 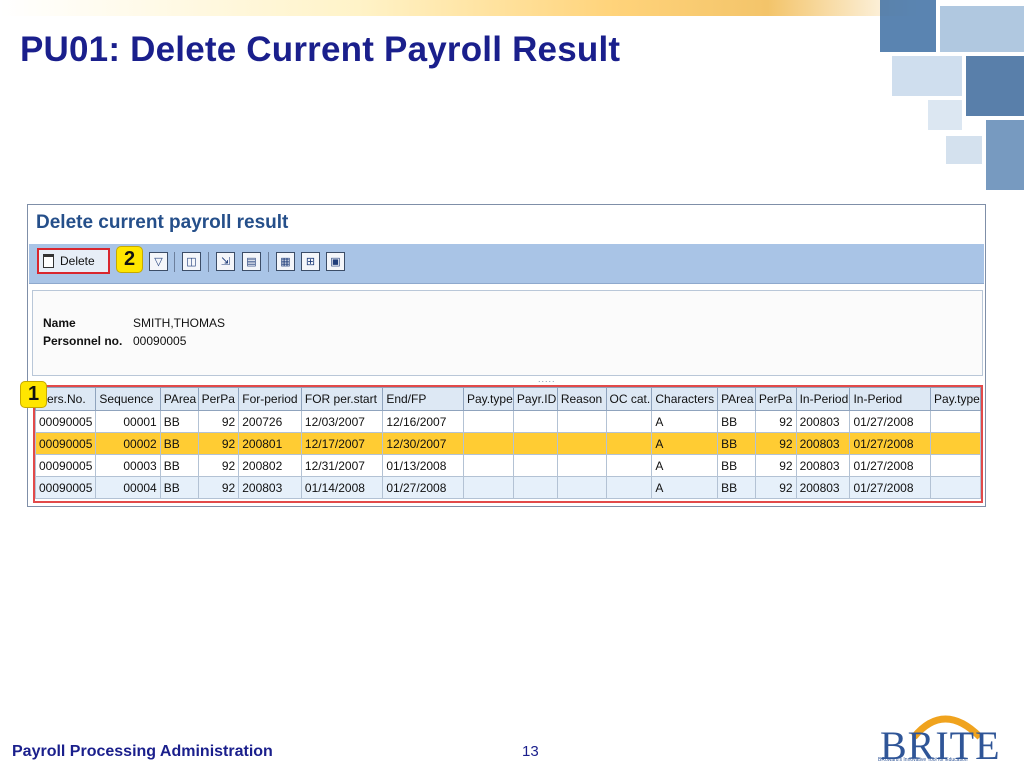 I want to click on logo-arc-icon, so click(x=947, y=727).